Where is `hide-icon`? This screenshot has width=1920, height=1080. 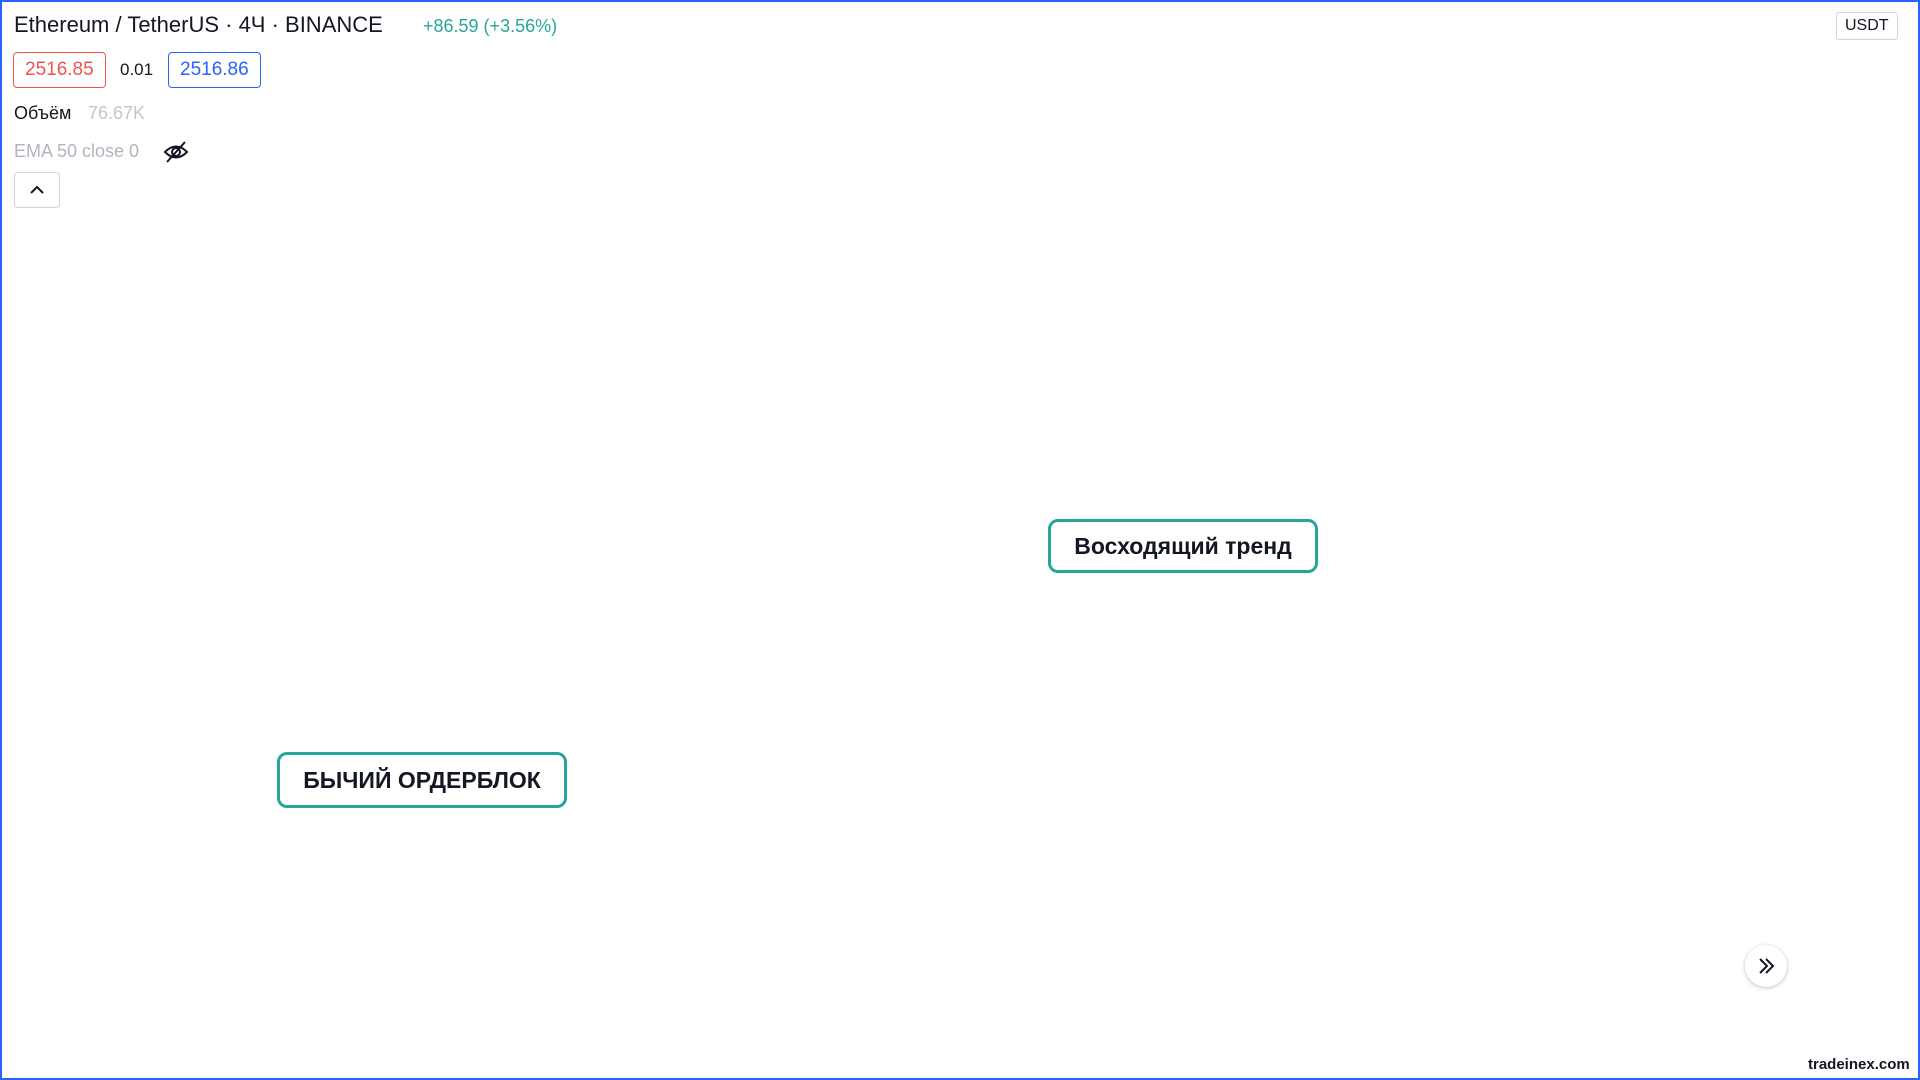
hide-icon is located at coordinates (176, 152).